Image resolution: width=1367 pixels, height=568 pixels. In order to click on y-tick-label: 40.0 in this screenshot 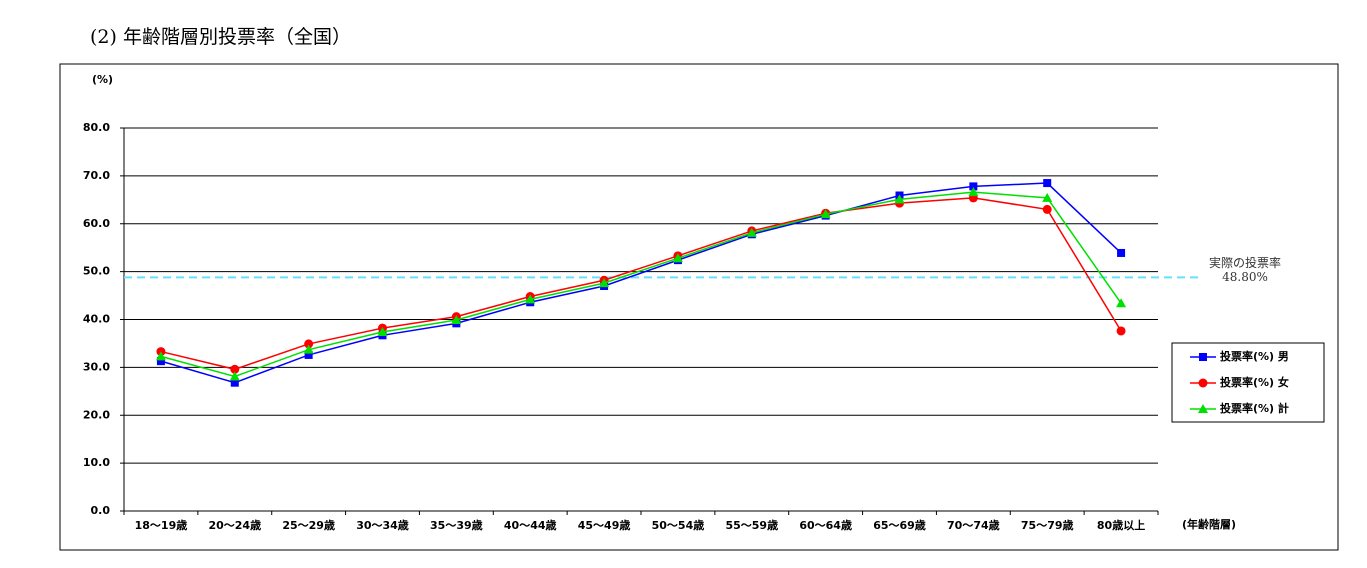, I will do `click(96, 319)`.